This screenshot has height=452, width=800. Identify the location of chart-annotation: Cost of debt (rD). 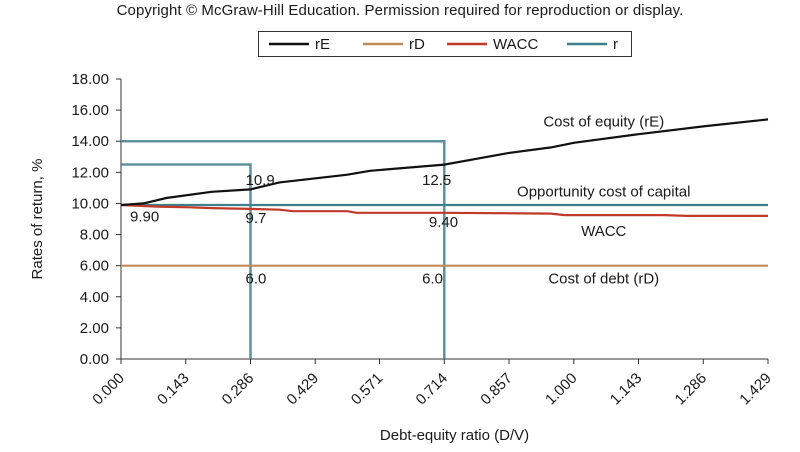
(603, 279).